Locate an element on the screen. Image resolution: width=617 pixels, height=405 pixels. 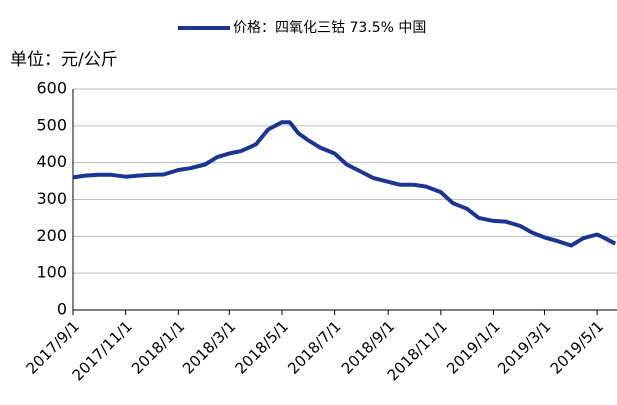
x-tick-label: 2018/3/1 is located at coordinates (209, 347).